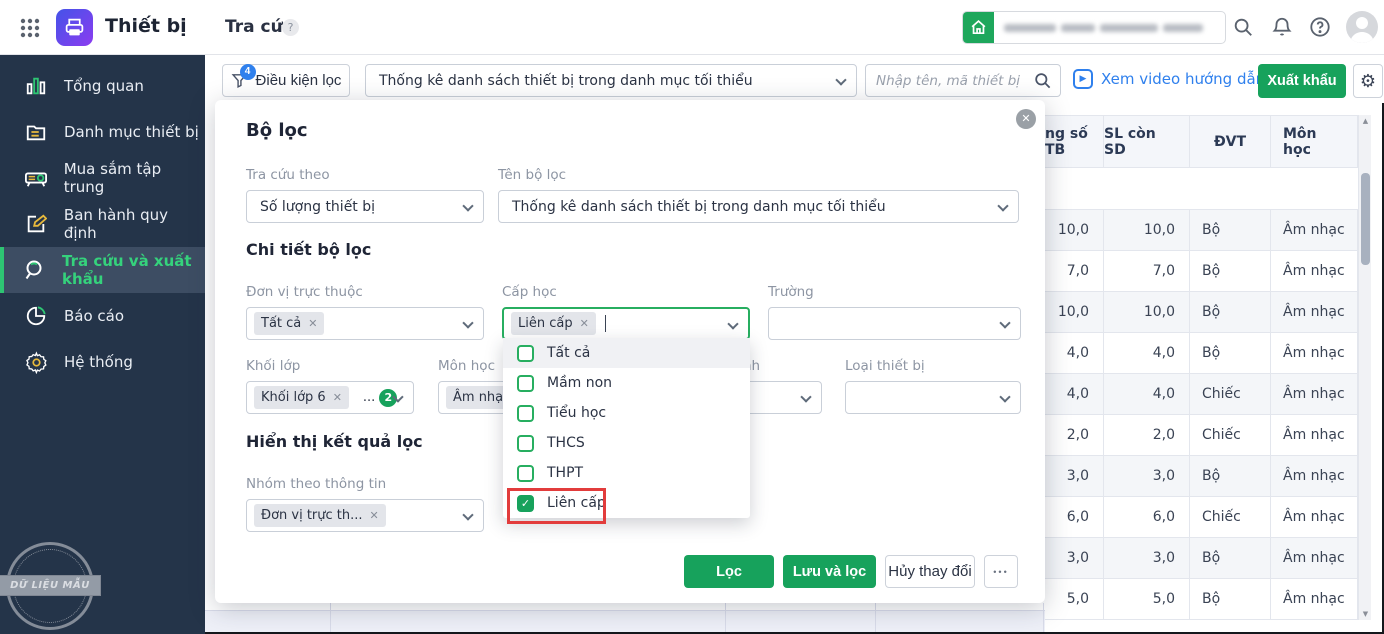 Image resolution: width=1384 pixels, height=634 pixels. I want to click on modal-footer: Lọc Lưu và lọc Hủy thay đổi •••, so click(616, 571).